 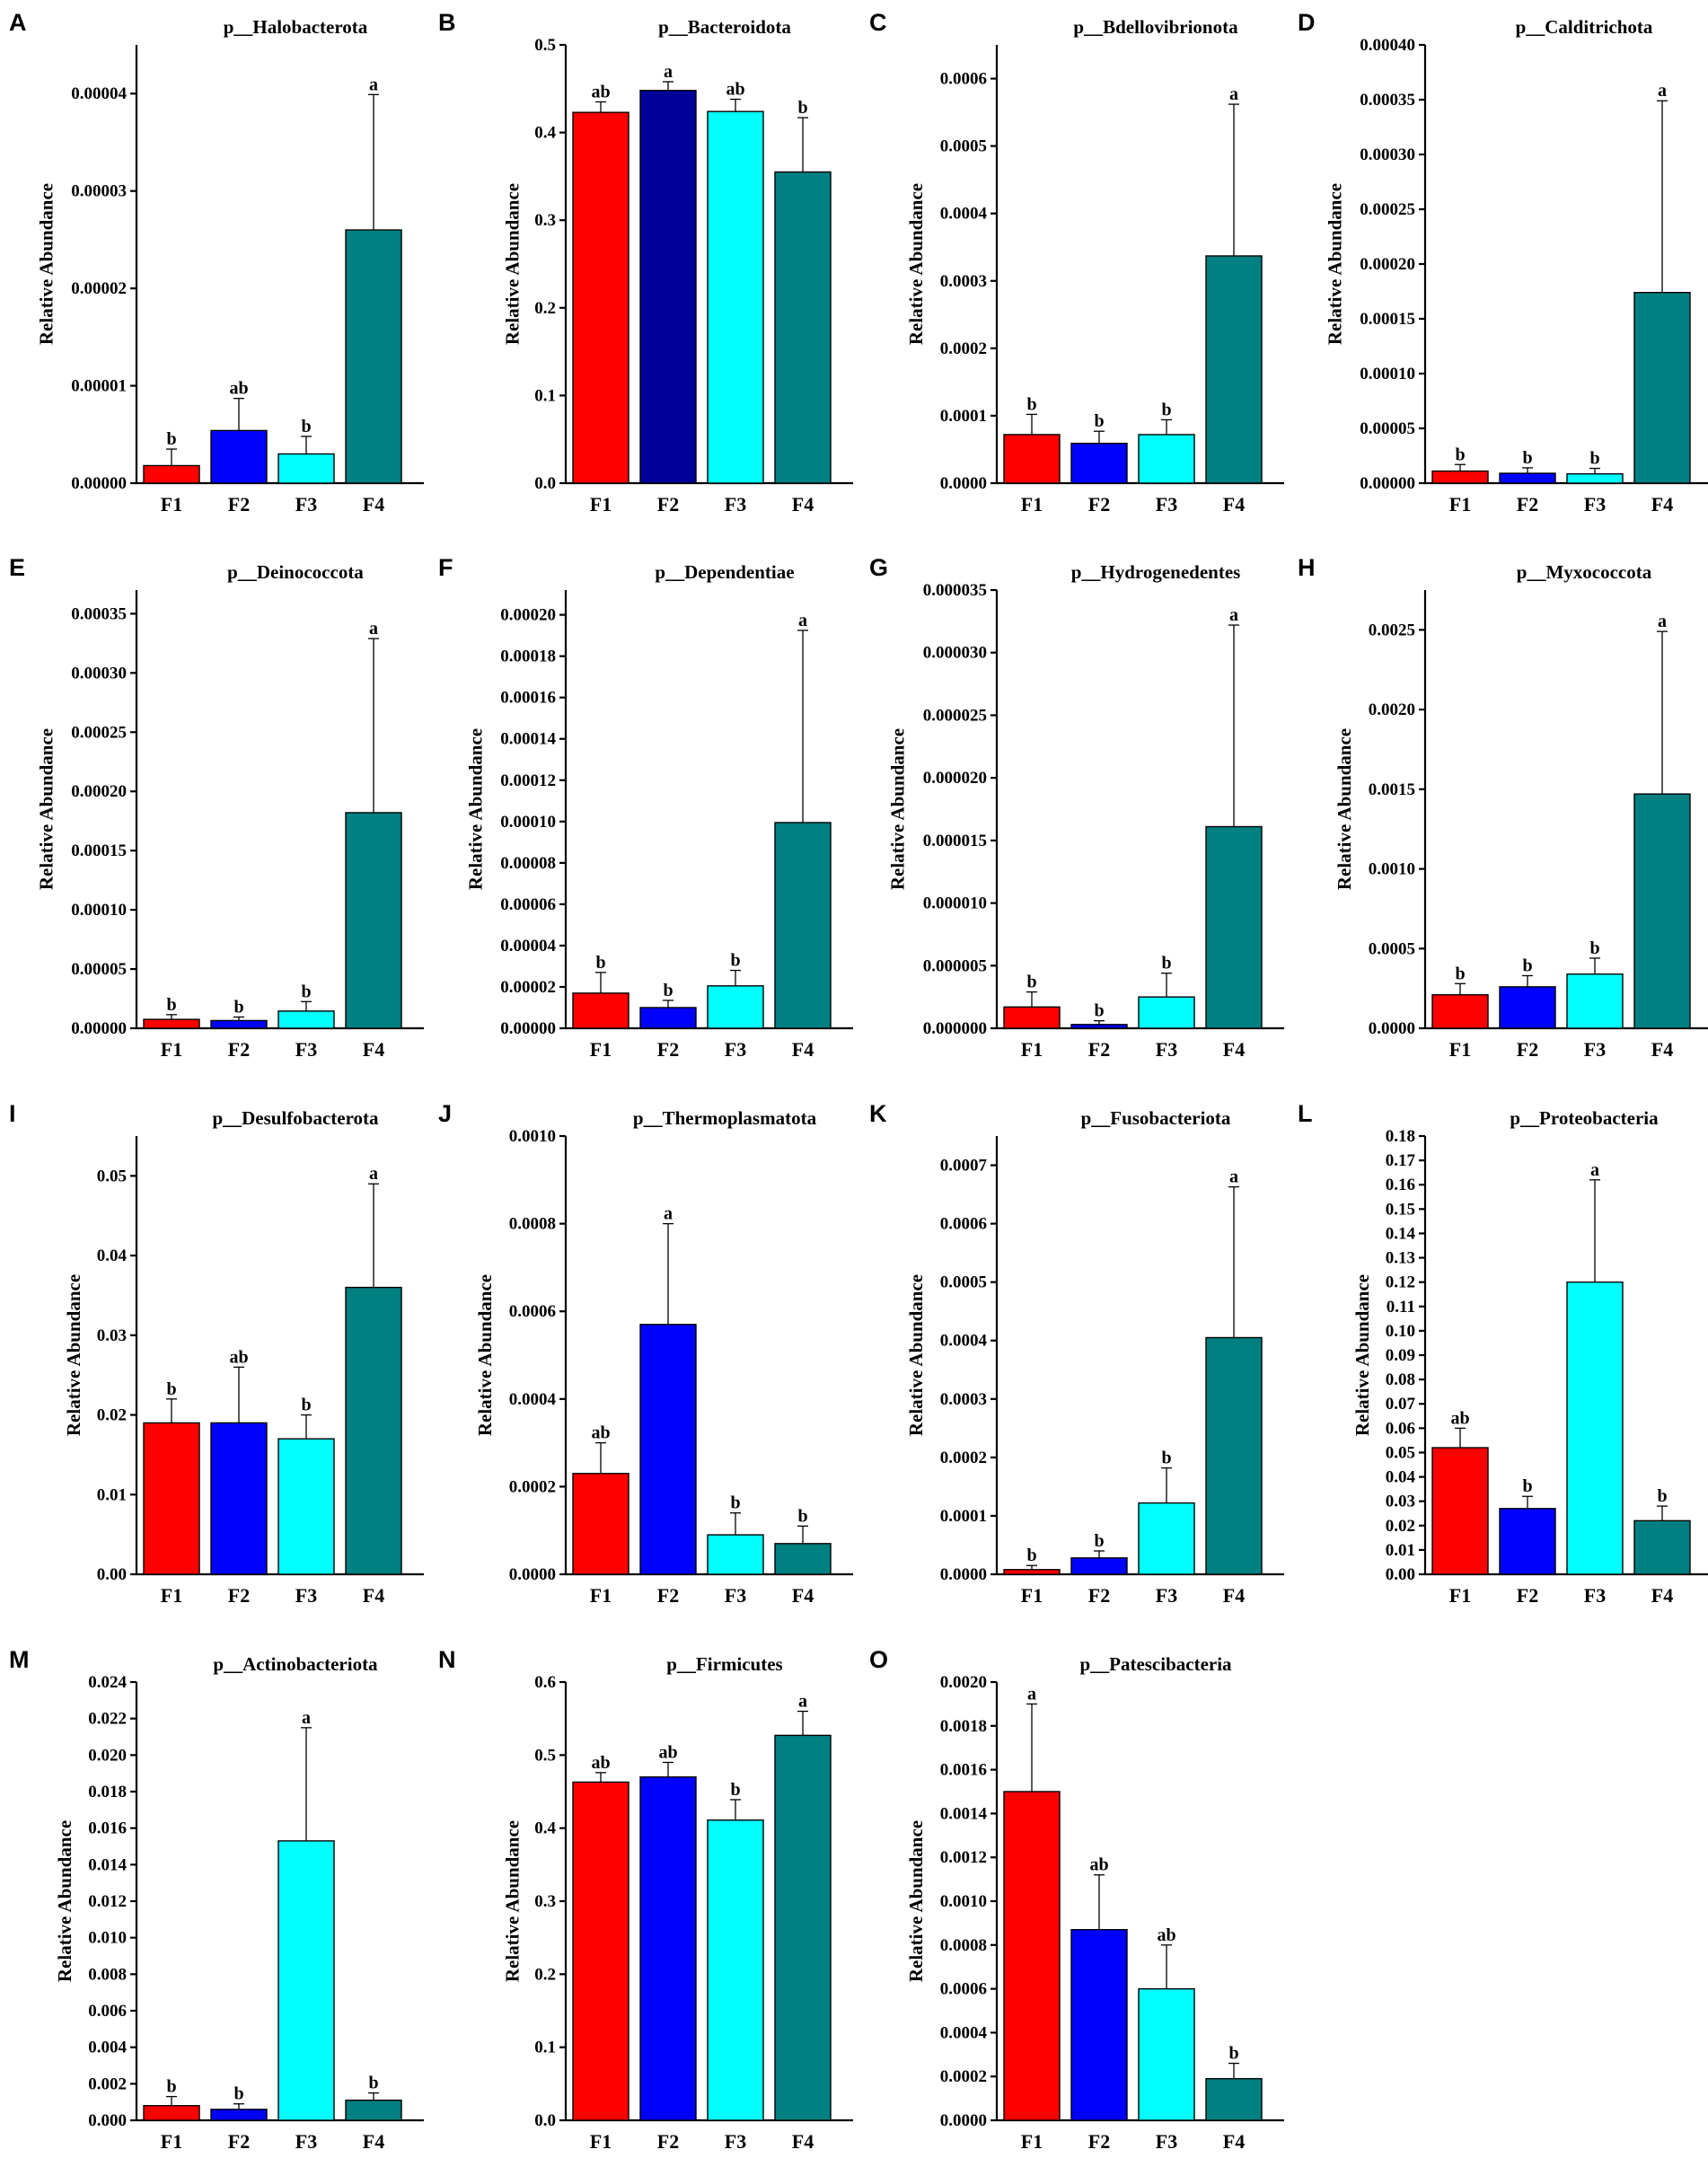 What do you see at coordinates (545, 1974) in the screenshot?
I see `y-tick-label: 0.2` at bounding box center [545, 1974].